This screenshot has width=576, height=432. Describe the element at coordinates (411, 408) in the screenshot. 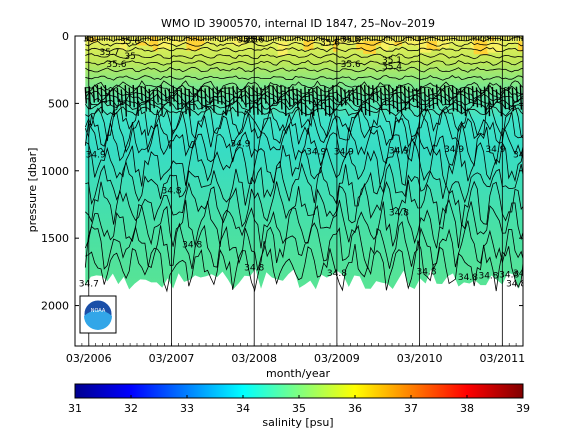

I see `colorbar-tick-label: 37` at that location.